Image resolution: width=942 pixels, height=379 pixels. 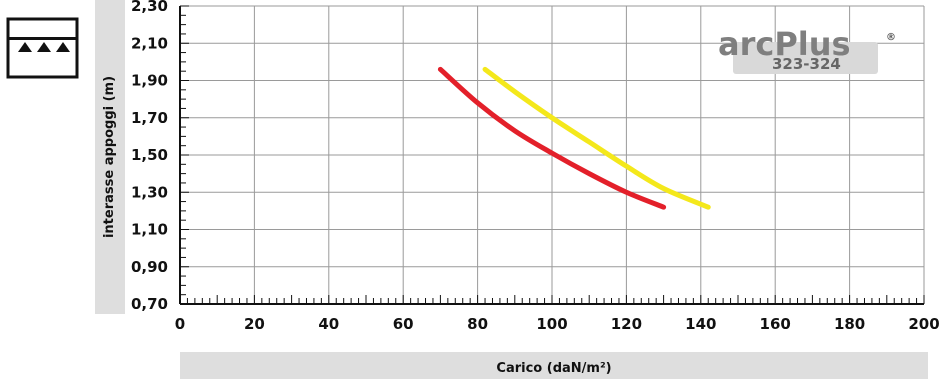 I want to click on x-axis-title: Carico (daN/m²), so click(x=553, y=368).